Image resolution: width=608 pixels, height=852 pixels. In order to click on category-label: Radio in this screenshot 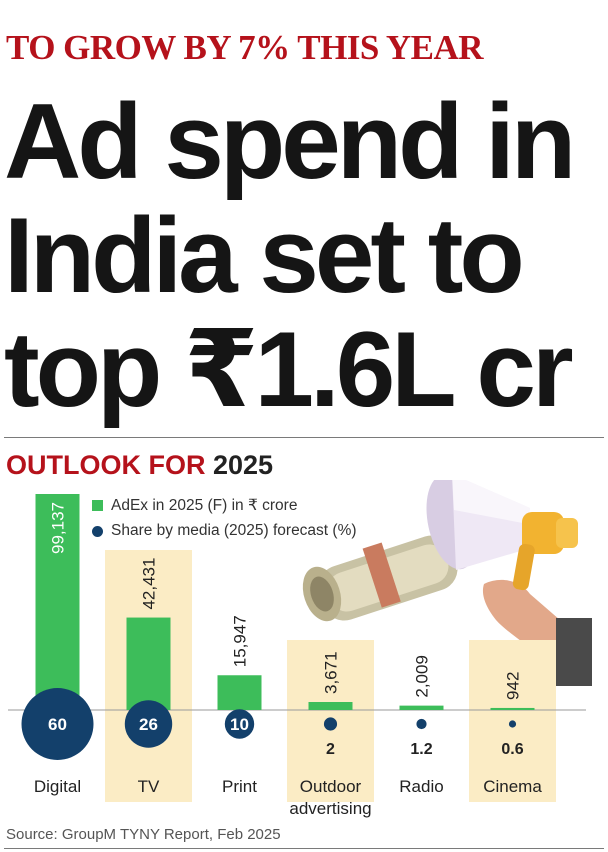, I will do `click(421, 786)`.